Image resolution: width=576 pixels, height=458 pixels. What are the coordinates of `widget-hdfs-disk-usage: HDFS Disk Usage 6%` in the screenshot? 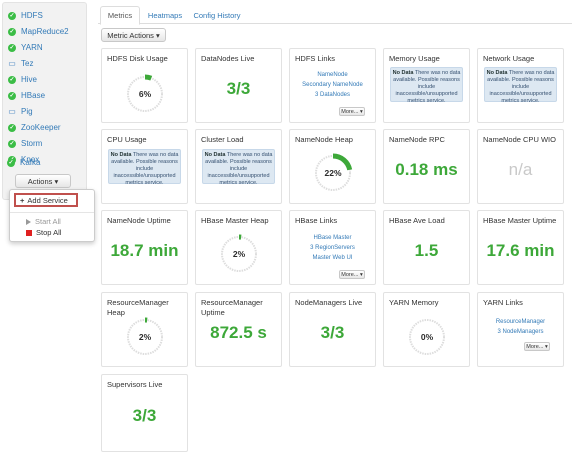 It's located at (144, 85).